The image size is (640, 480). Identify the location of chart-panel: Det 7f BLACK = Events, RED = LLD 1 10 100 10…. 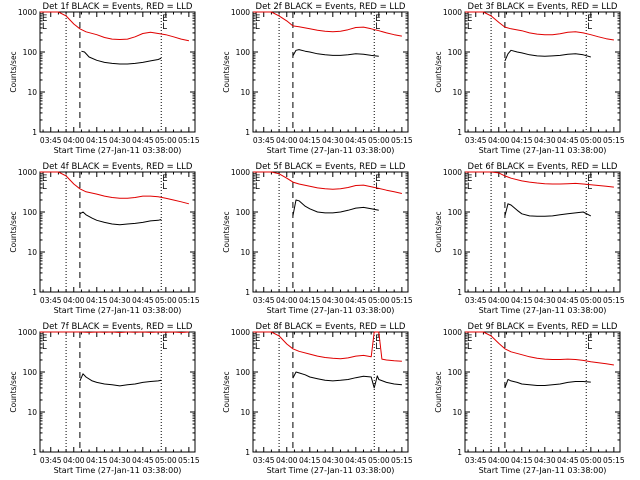
(104, 398).